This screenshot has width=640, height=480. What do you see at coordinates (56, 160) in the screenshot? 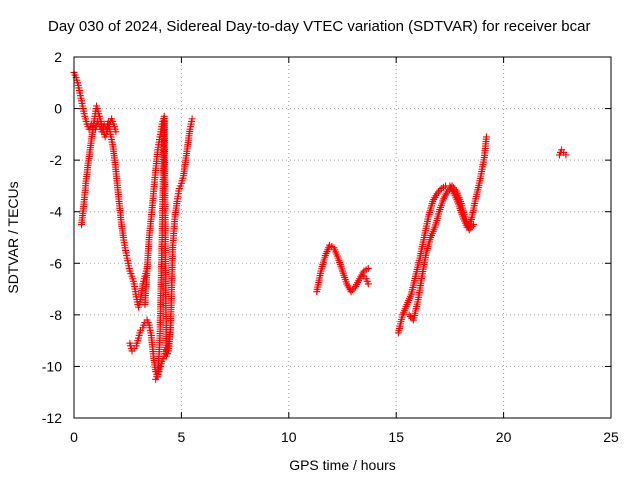
I see `y-tick-label: -2` at bounding box center [56, 160].